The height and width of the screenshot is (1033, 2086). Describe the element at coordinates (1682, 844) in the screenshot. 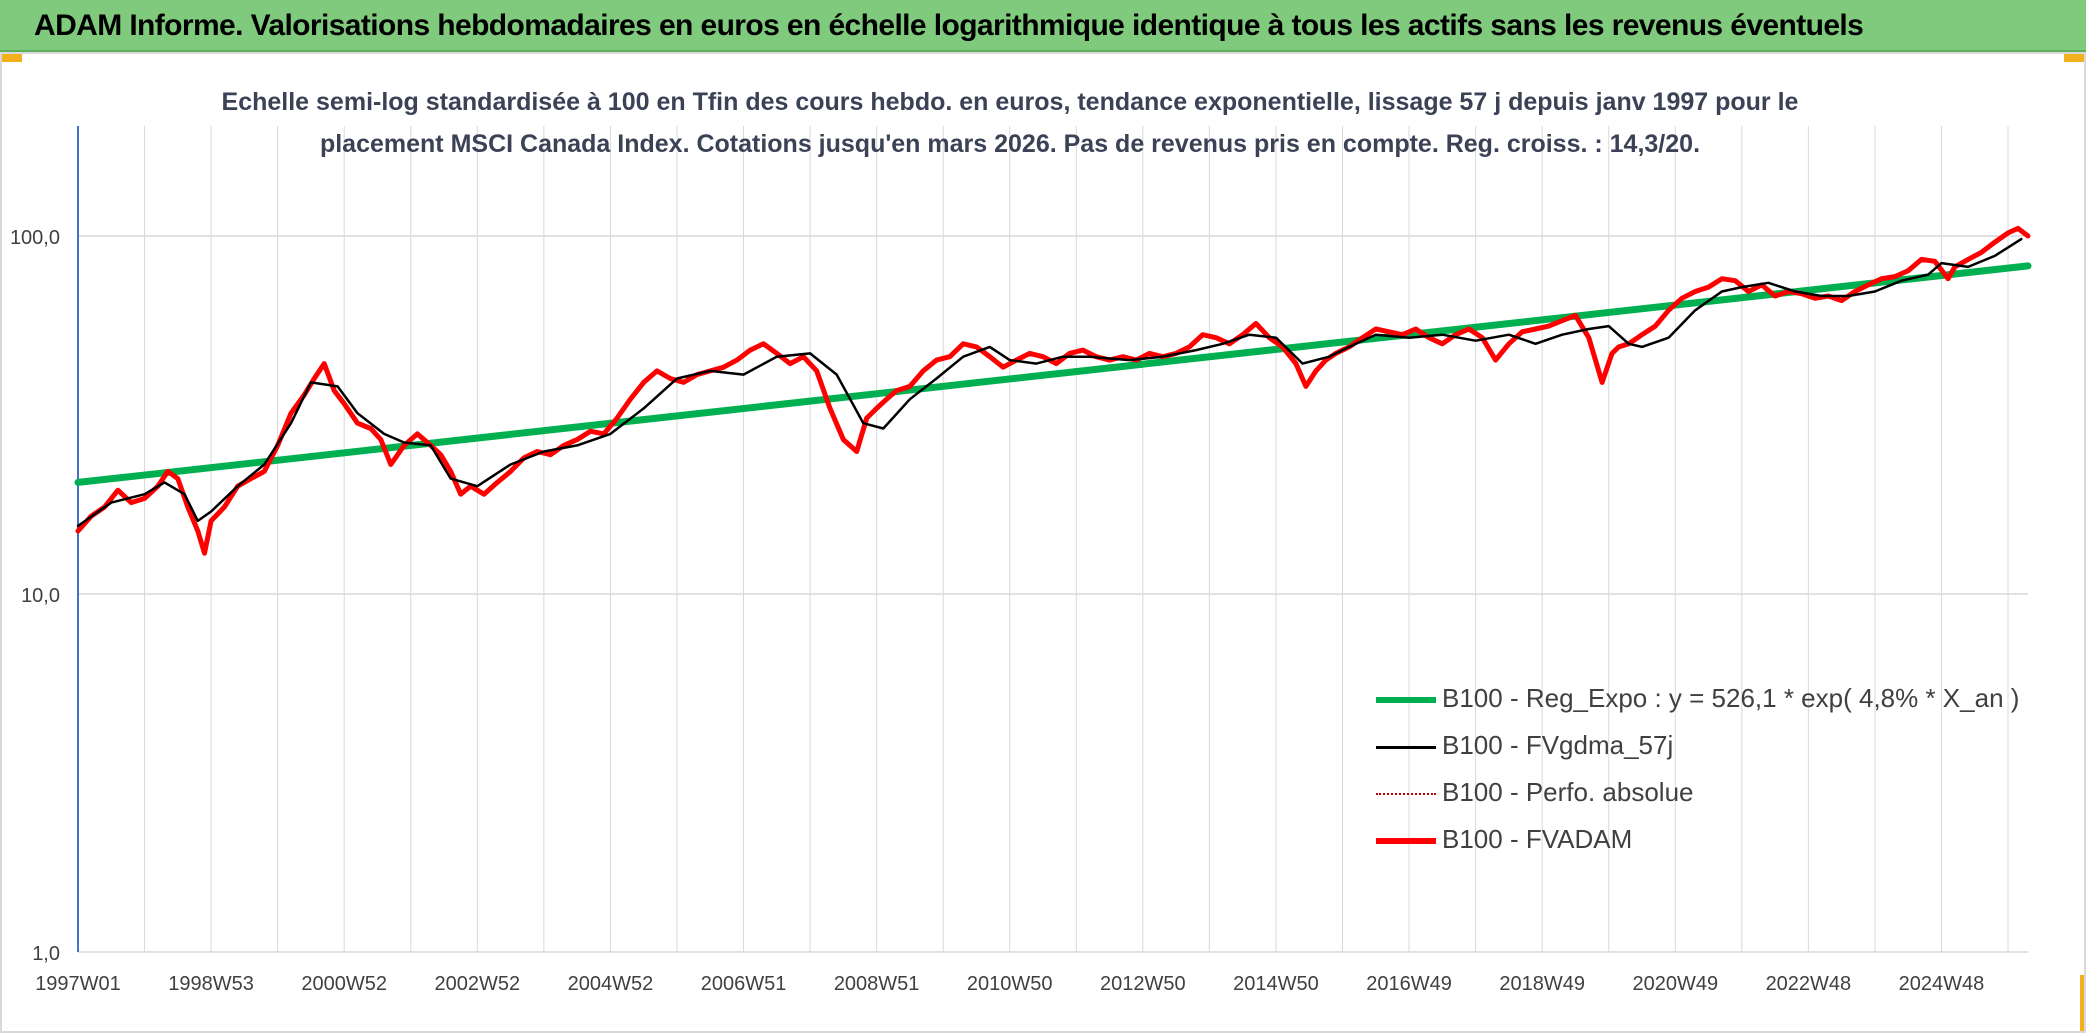

I see `legend-item-fvadam: B100 - FVADAM` at that location.